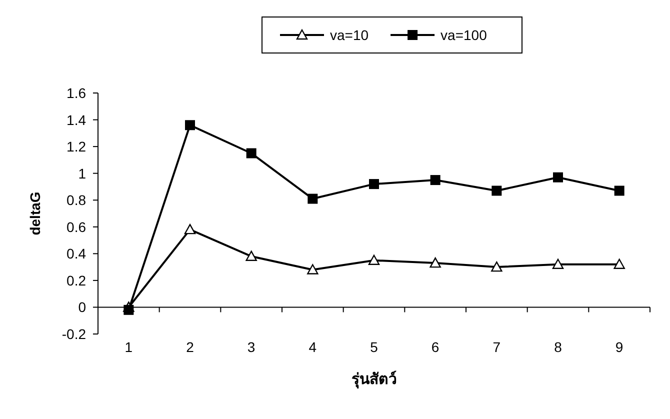 This screenshot has height=419, width=670. What do you see at coordinates (496, 347) in the screenshot?
I see `x-tick-label: 7` at bounding box center [496, 347].